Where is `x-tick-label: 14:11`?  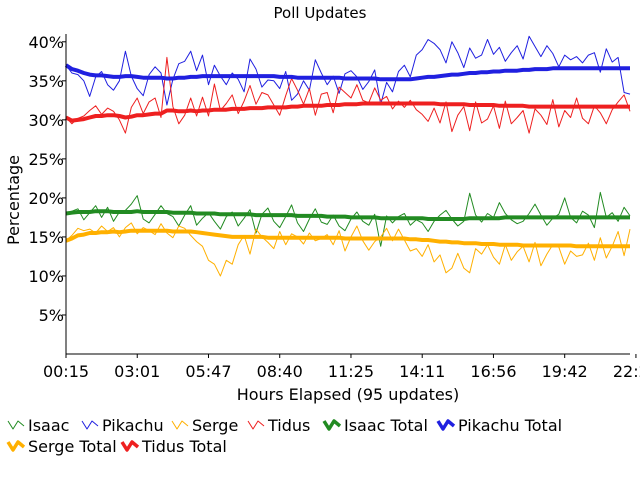
x-tick-label: 14:11 is located at coordinates (422, 371).